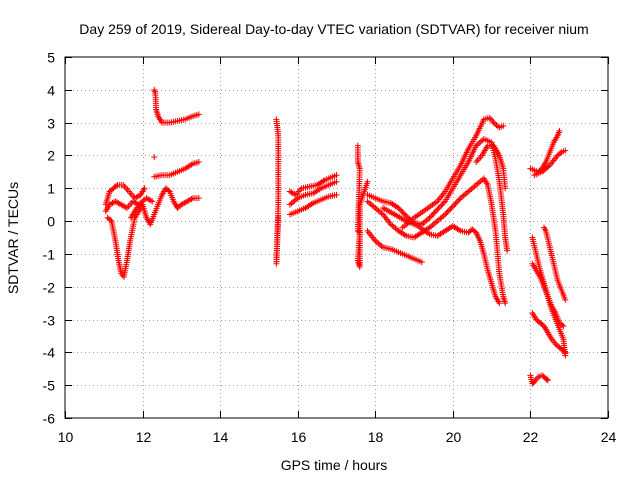 This screenshot has width=640, height=480. I want to click on data-point-late-c, so click(421, 262).